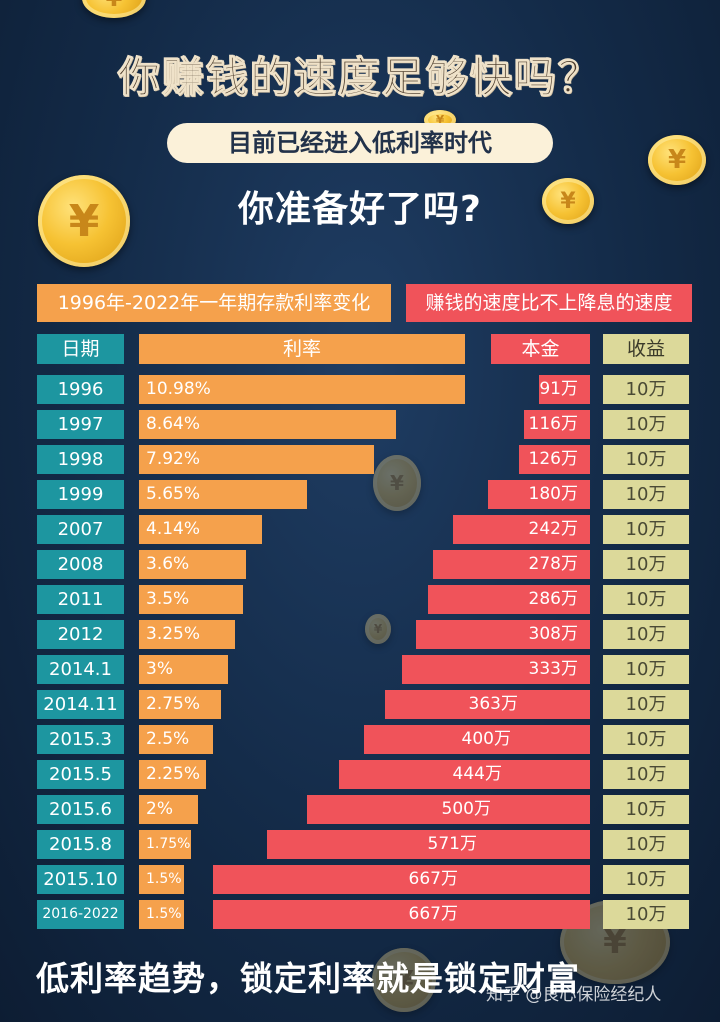 Image resolution: width=720 pixels, height=1022 pixels. What do you see at coordinates (646, 349) in the screenshot?
I see `column-header-return: 收益` at bounding box center [646, 349].